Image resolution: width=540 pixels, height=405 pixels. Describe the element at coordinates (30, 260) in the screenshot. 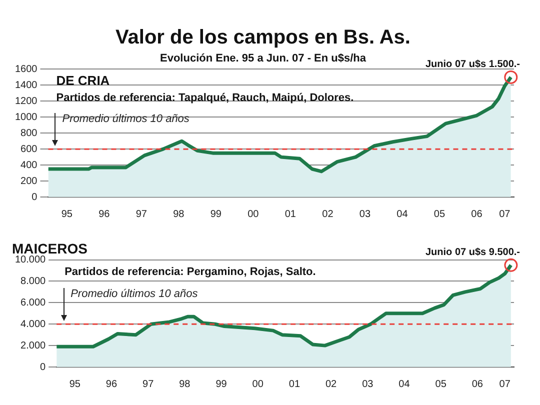

I see `y-tick-label: 10.000` at that location.